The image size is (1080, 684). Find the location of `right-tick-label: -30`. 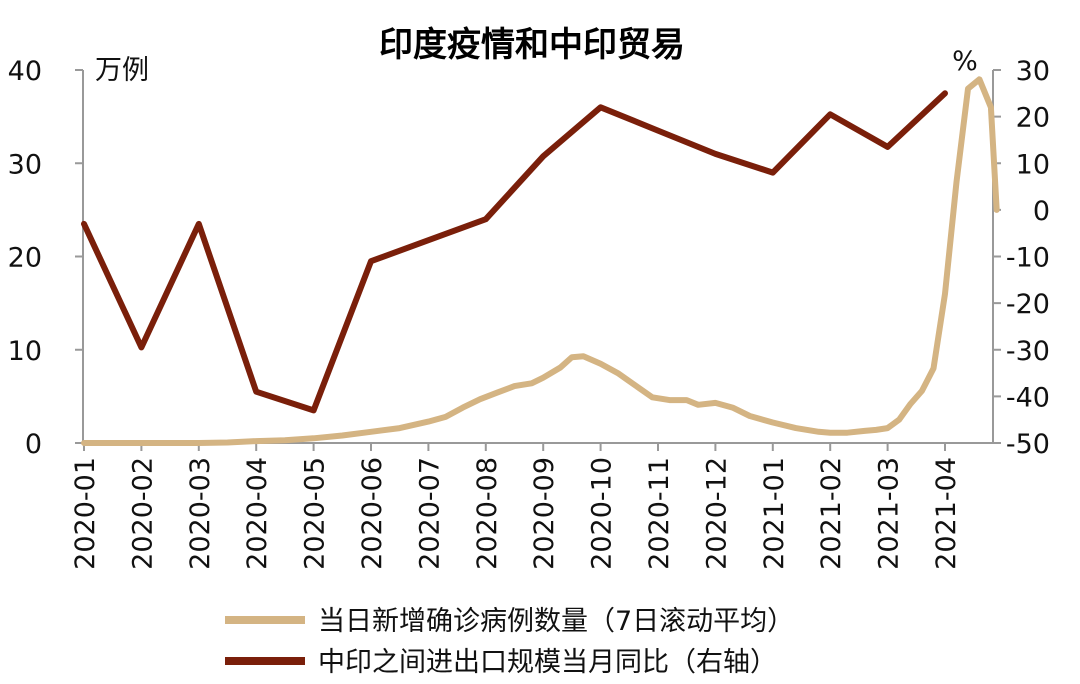

right-tick-label: -30 is located at coordinates (1028, 351).